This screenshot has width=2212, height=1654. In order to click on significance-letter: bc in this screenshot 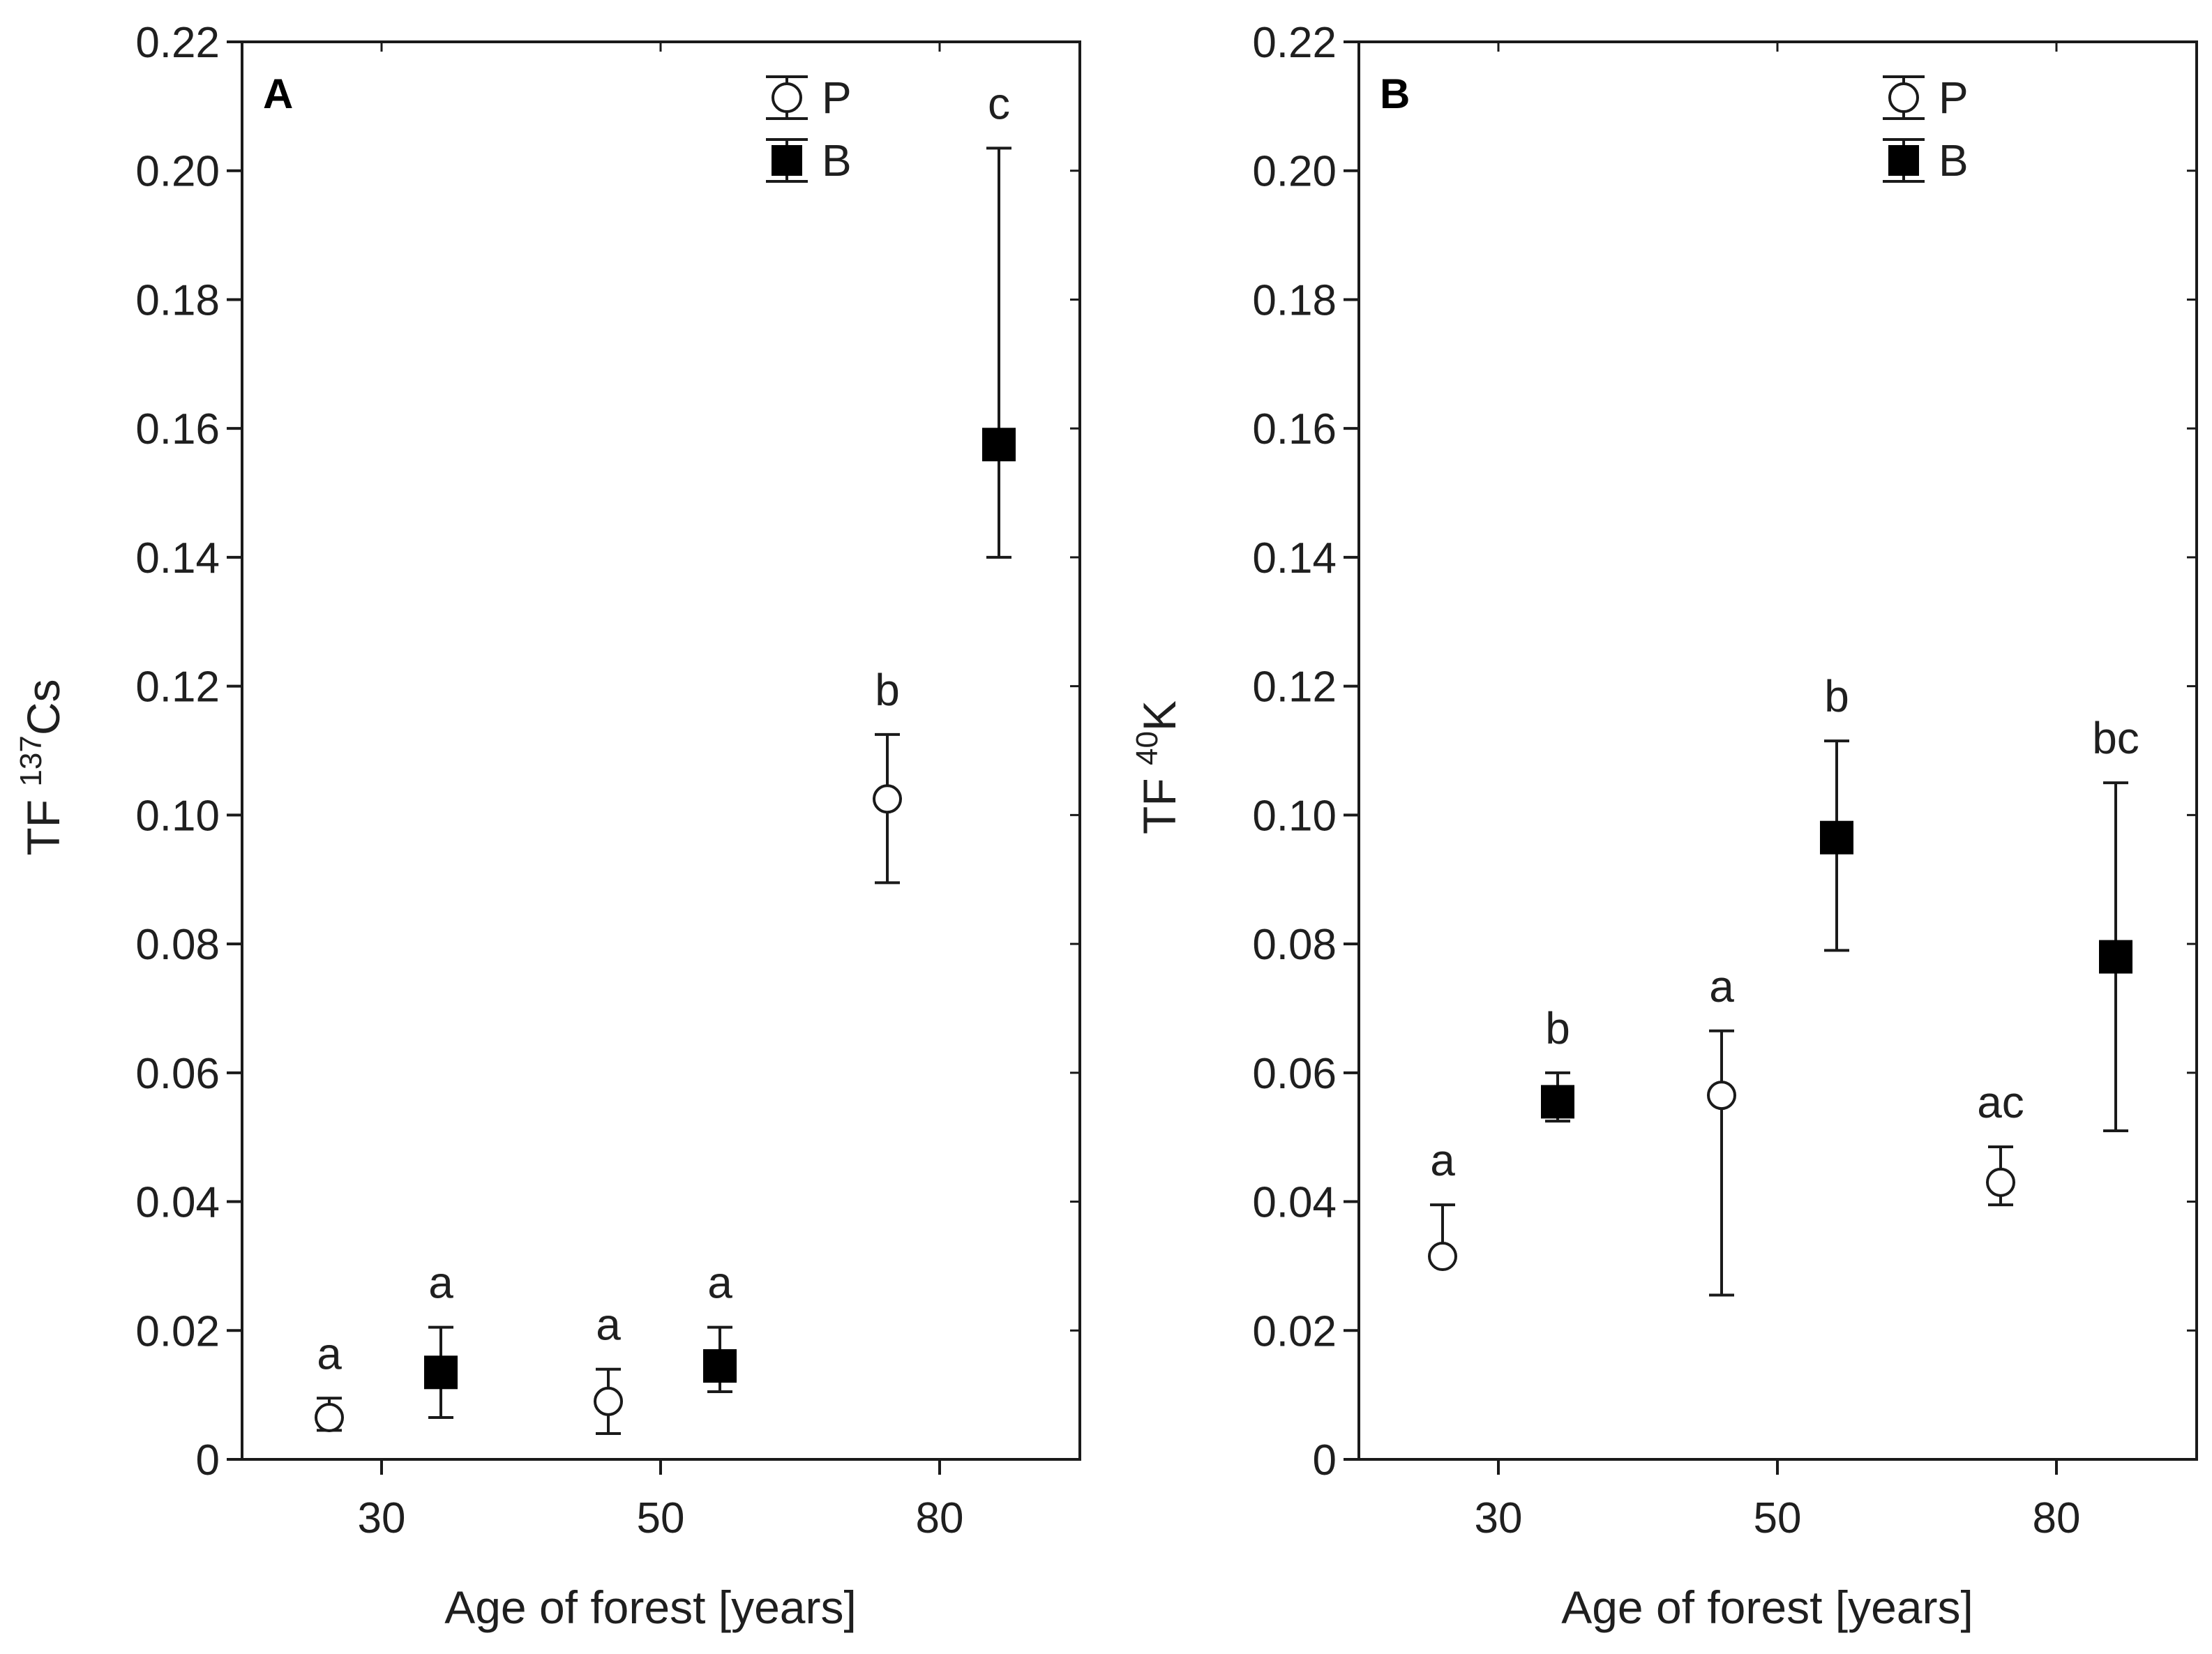, I will do `click(2116, 738)`.